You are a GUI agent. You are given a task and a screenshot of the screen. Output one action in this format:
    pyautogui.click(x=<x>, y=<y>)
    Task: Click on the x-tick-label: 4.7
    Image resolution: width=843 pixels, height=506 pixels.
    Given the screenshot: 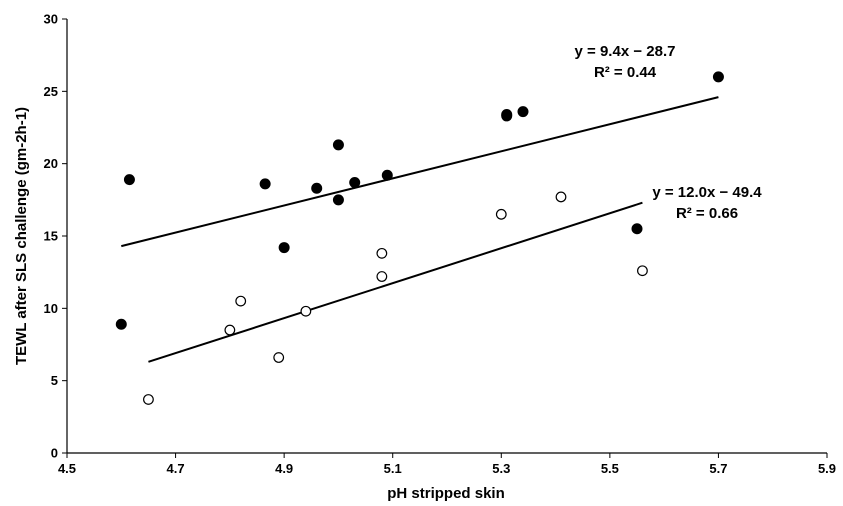 What is the action you would take?
    pyautogui.click(x=176, y=468)
    